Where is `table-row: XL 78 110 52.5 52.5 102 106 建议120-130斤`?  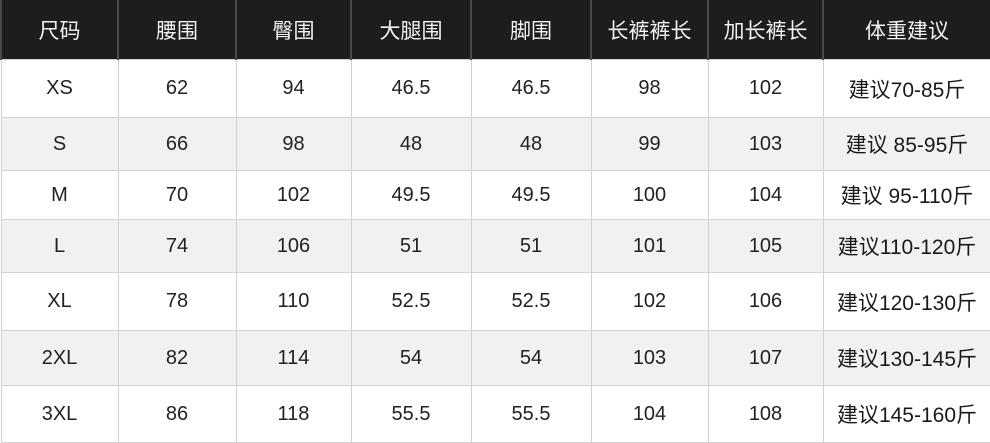
table-row: XL 78 110 52.5 52.5 102 106 建议120-130斤 is located at coordinates (495, 301).